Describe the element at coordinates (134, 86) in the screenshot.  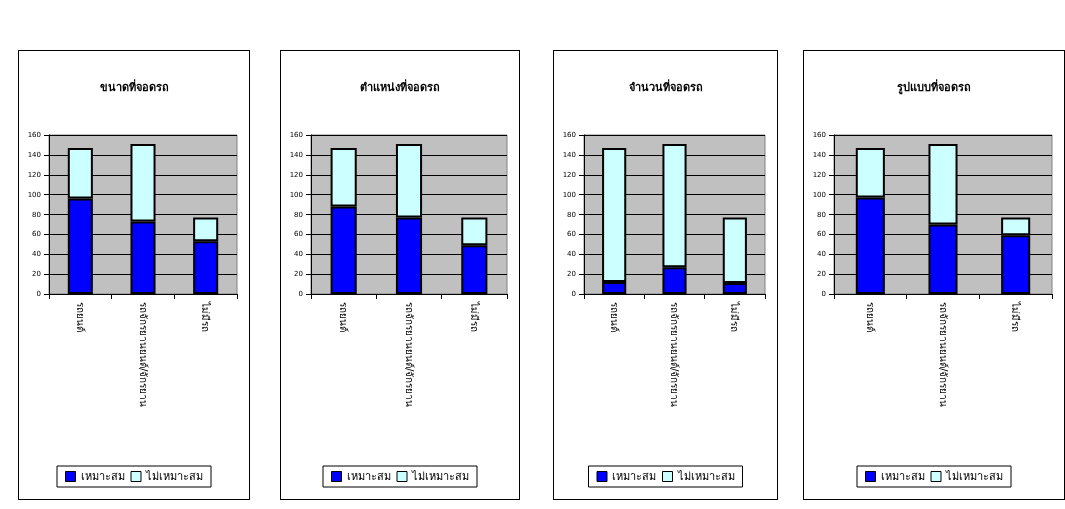
I see `chart-title: ขนาดที่จอดรถ` at that location.